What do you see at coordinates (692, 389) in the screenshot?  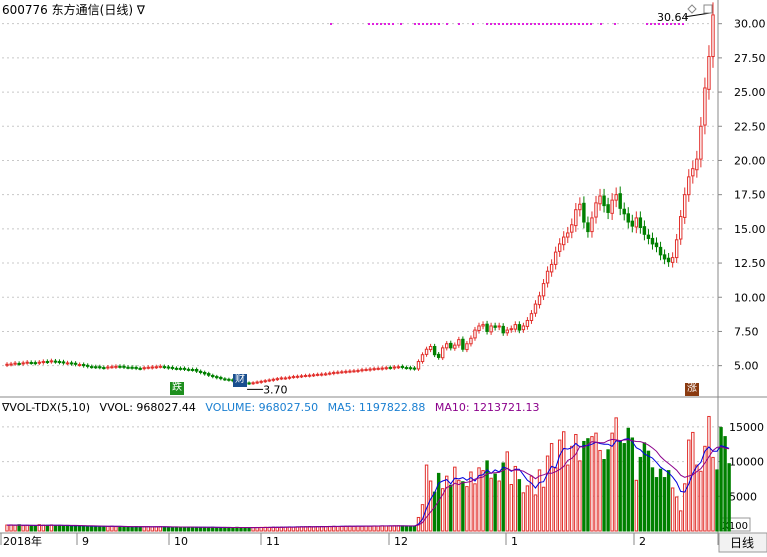 I see `event-badge-rise: 涨` at bounding box center [692, 389].